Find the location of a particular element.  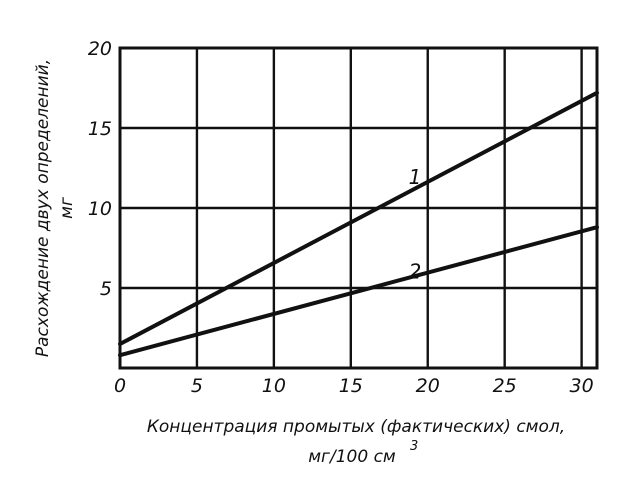

x-tick-labels: 0 5 10 15 20 25 30 is located at coordinates (354, 386).